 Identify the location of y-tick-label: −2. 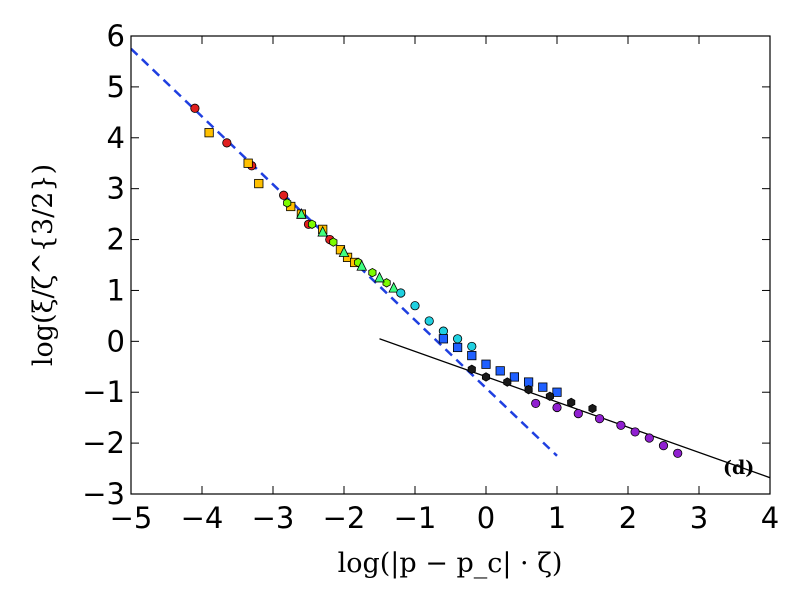
(103, 443).